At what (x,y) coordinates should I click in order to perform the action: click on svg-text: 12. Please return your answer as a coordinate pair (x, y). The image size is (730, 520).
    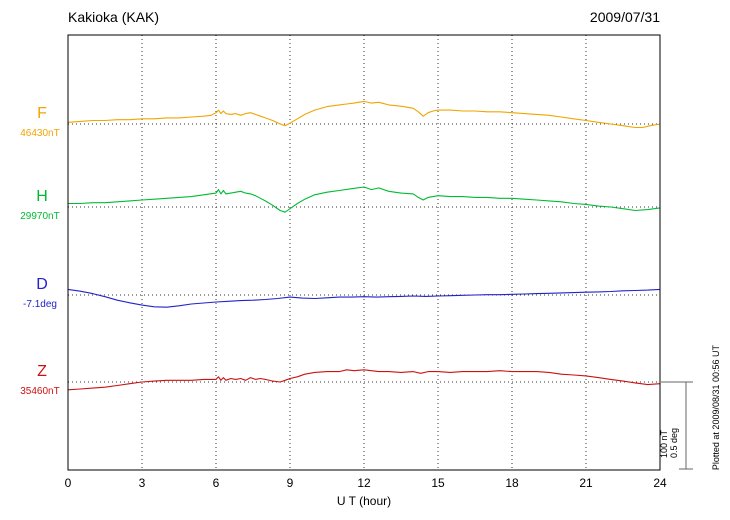
    Looking at the image, I should click on (364, 483).